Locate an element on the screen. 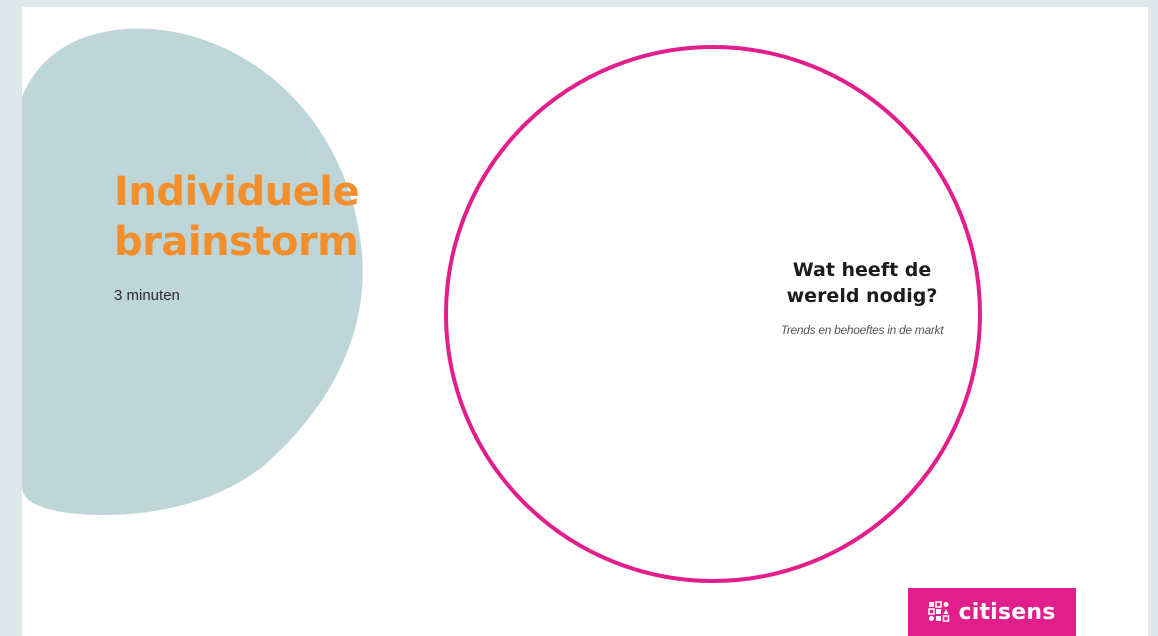  slide-title: Individuele brainstorm is located at coordinates (237, 217).